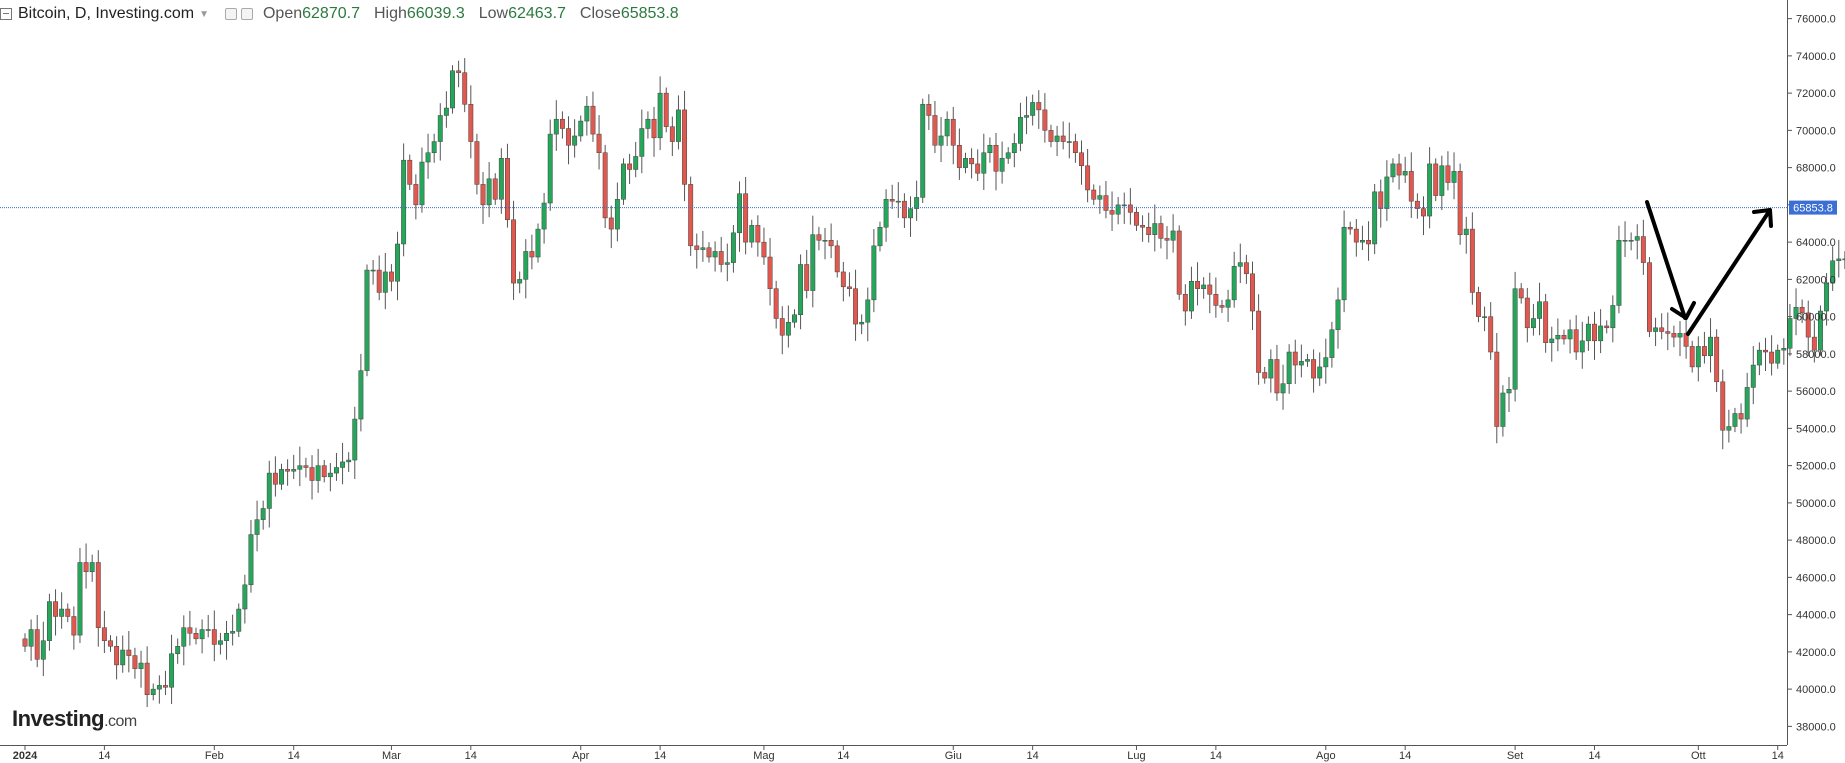 The height and width of the screenshot is (763, 1845). What do you see at coordinates (1816, 57) in the screenshot?
I see `y-tick-label: 74000.0` at bounding box center [1816, 57].